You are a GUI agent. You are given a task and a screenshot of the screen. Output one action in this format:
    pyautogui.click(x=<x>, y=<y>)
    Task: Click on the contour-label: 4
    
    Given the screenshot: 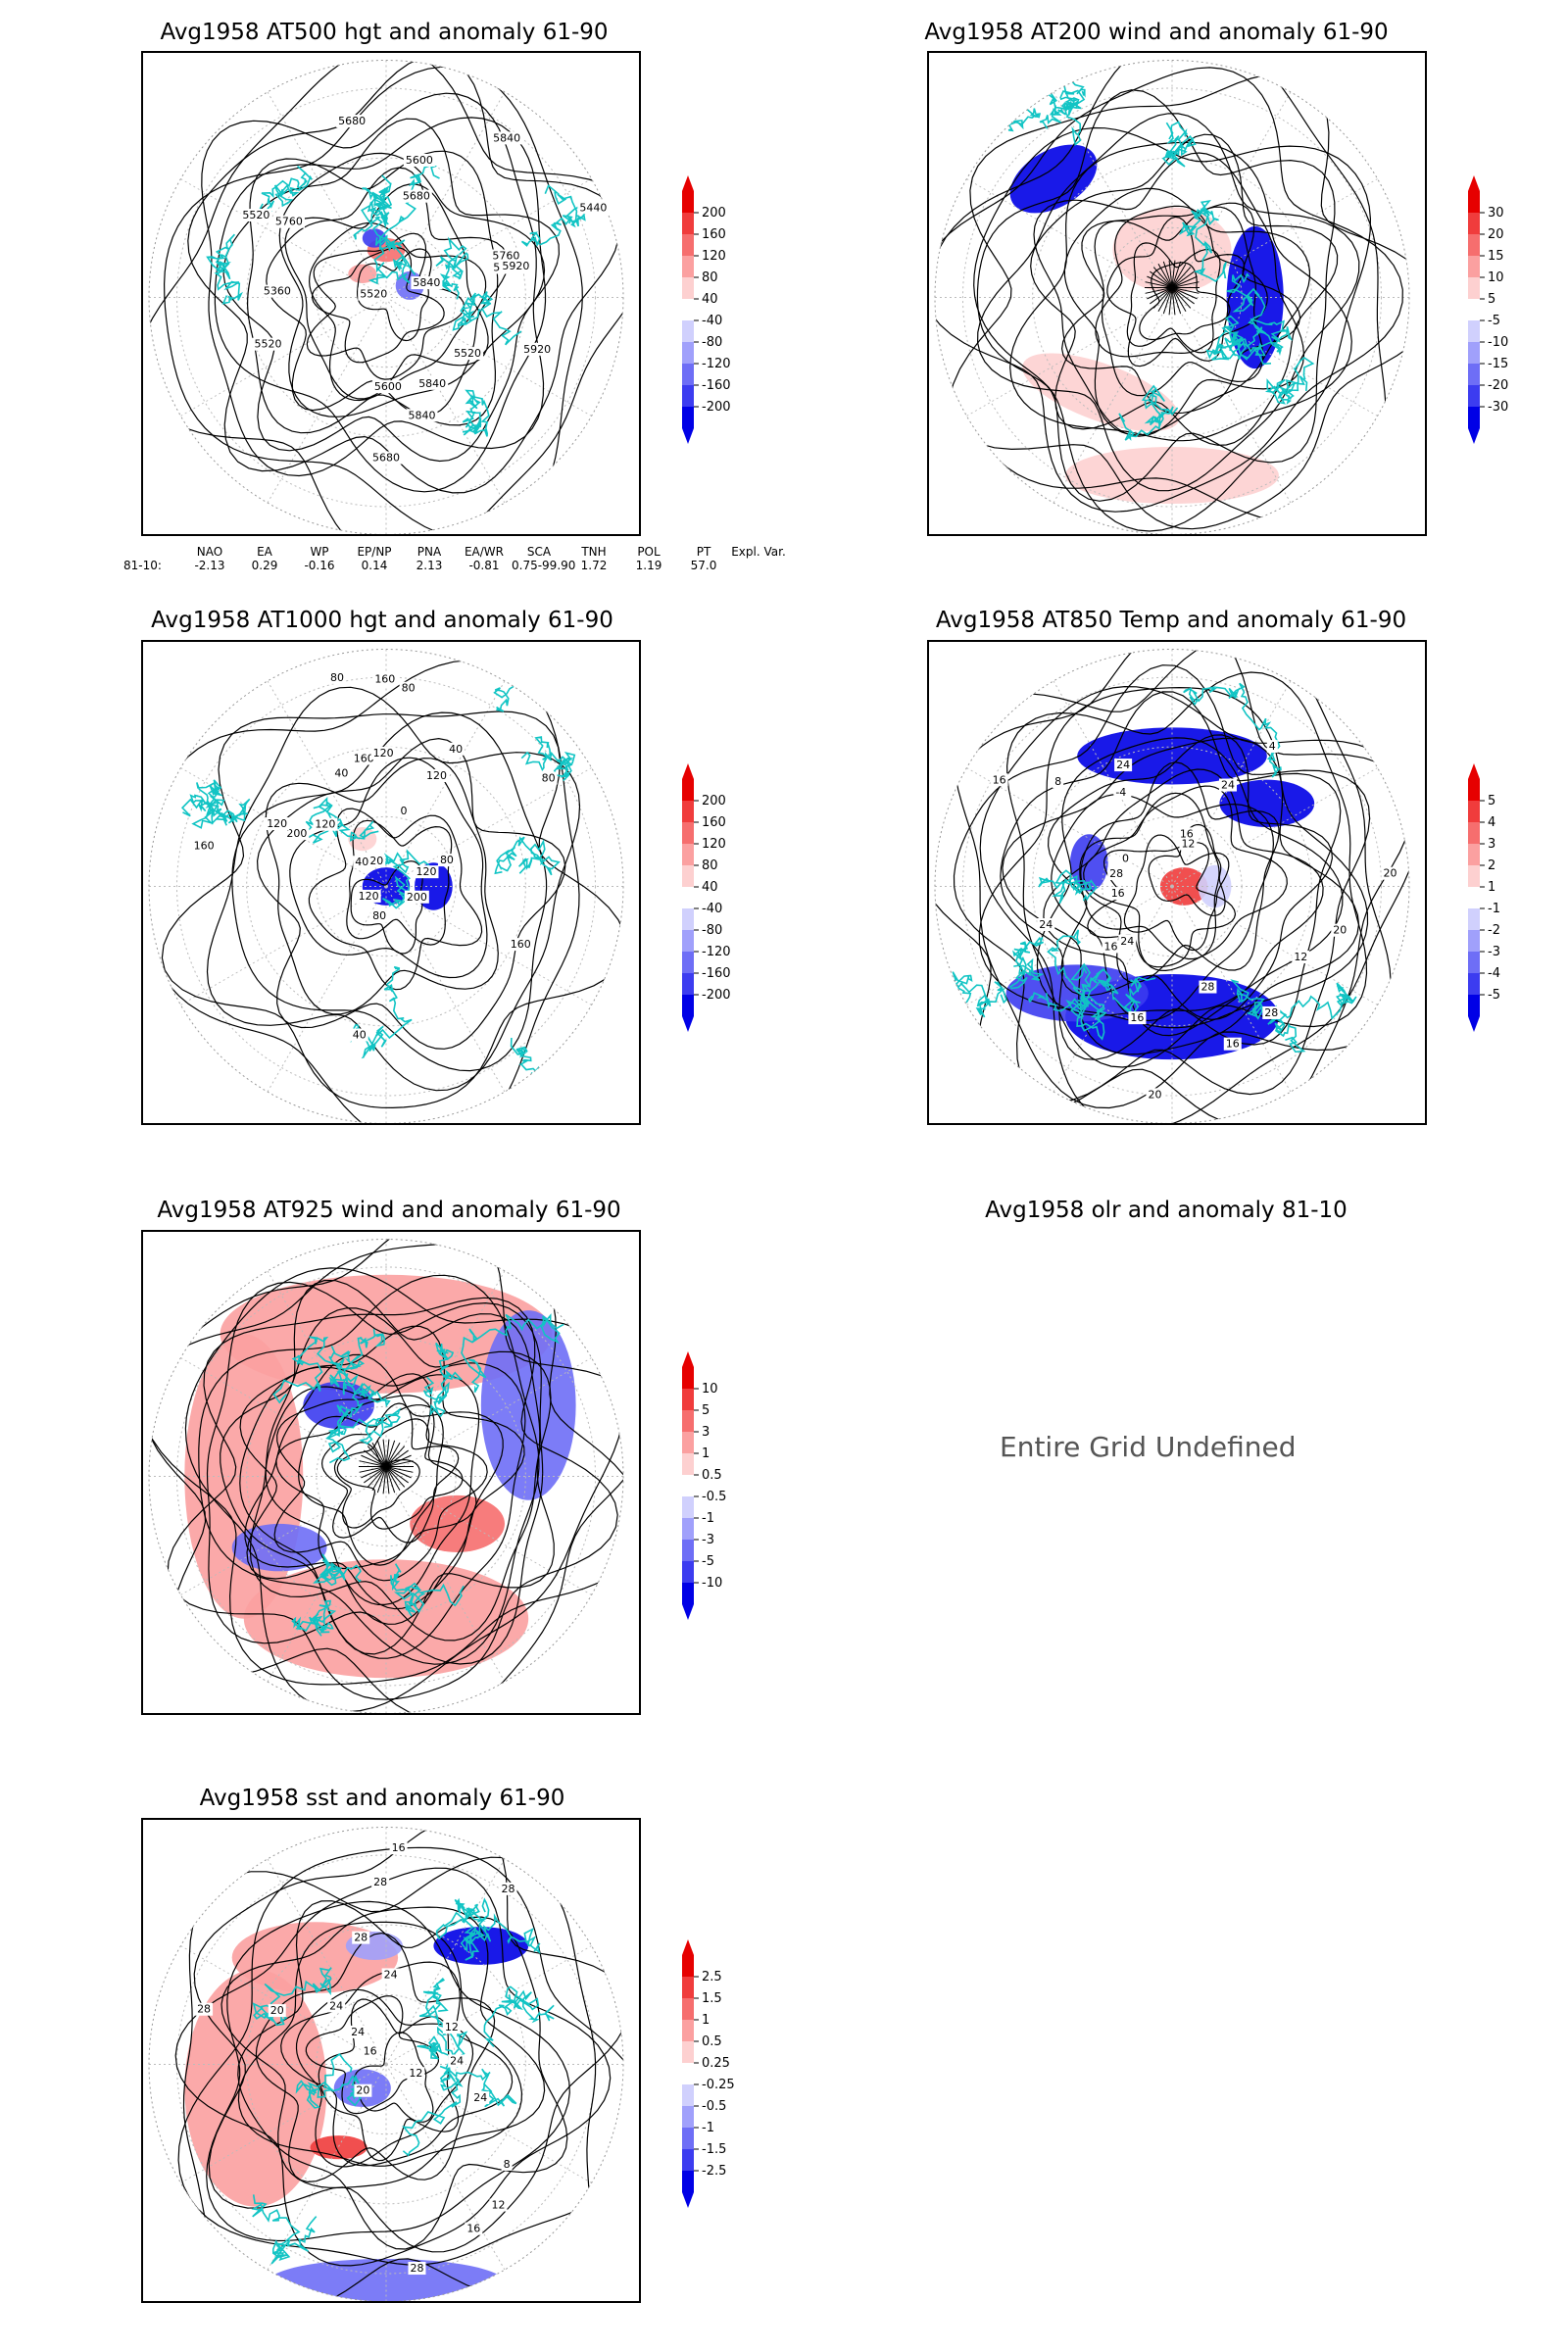 What is the action you would take?
    pyautogui.click(x=1272, y=746)
    